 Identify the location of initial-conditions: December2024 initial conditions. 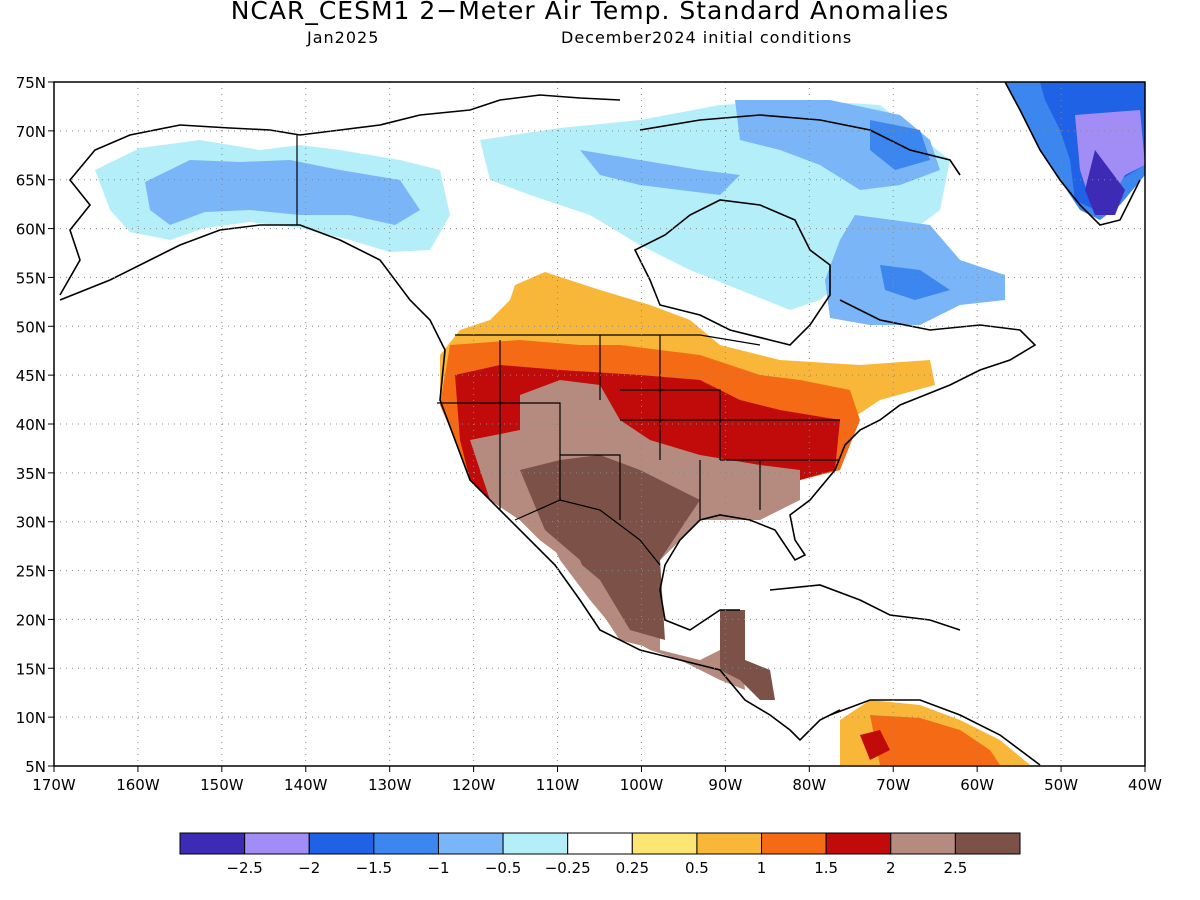
(707, 37).